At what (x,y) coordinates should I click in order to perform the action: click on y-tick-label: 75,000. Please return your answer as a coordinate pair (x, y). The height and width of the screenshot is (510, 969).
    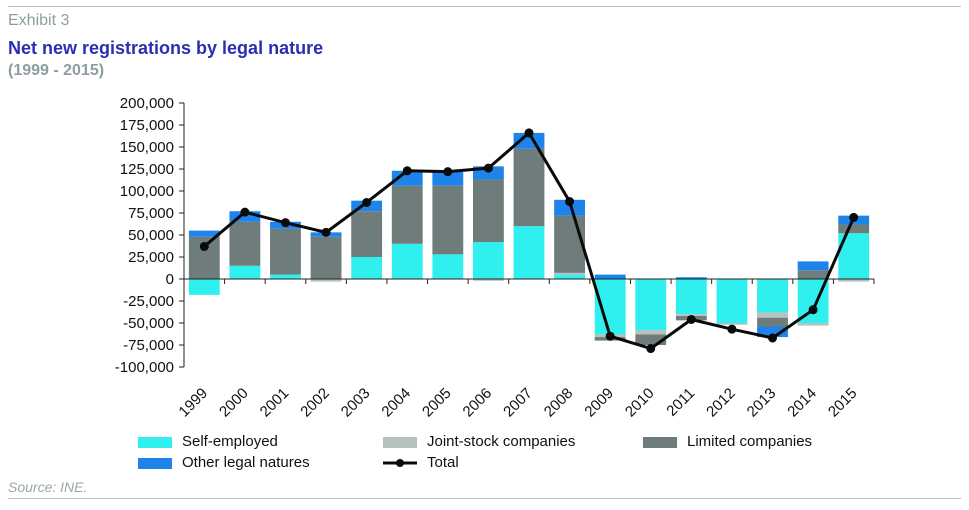
    Looking at the image, I should click on (151, 213).